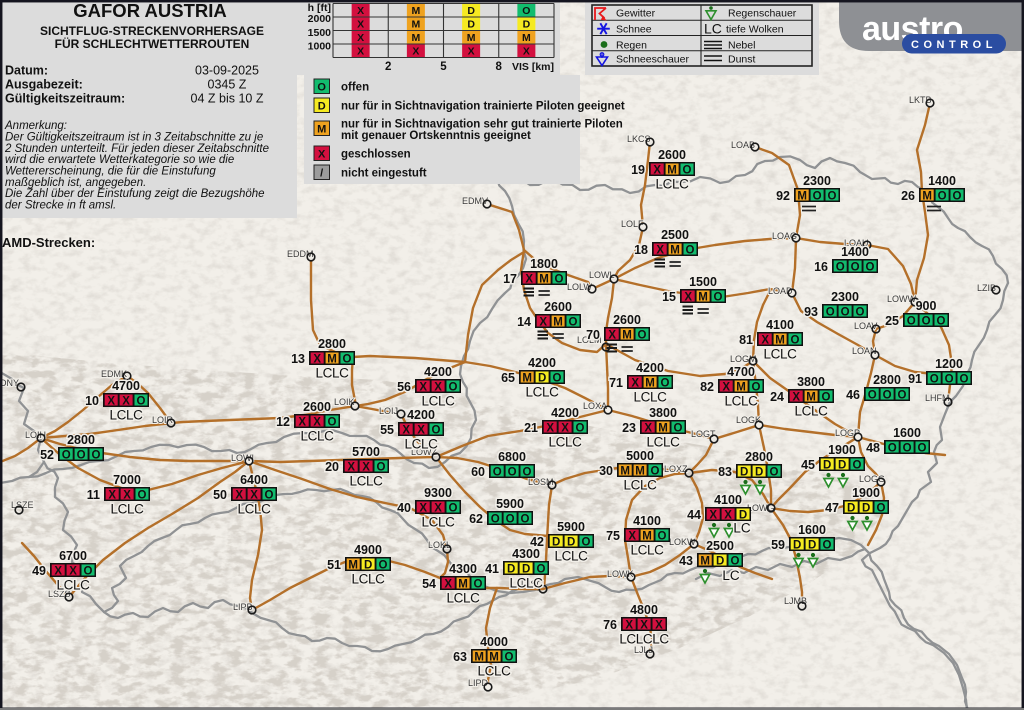 This screenshot has height=710, width=1024. I want to click on svg-text: 91, so click(915, 379).